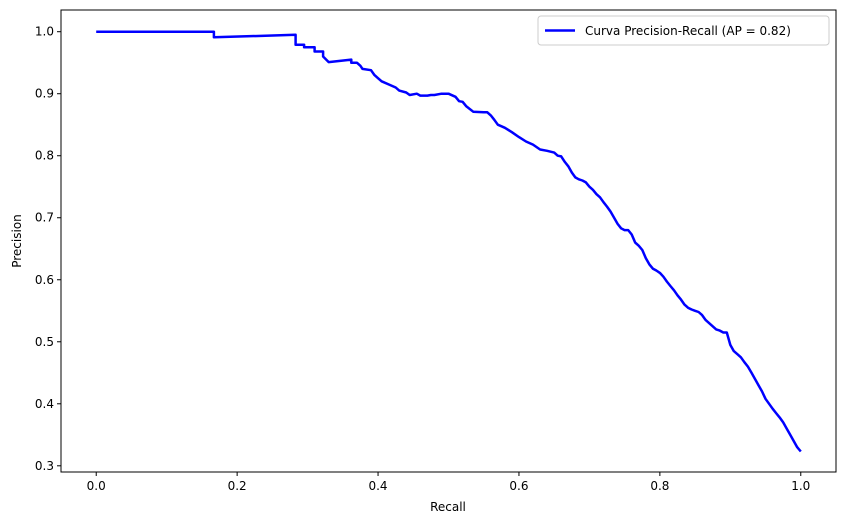 The image size is (846, 525). What do you see at coordinates (659, 486) in the screenshot?
I see `x-tick-label: 0.8` at bounding box center [659, 486].